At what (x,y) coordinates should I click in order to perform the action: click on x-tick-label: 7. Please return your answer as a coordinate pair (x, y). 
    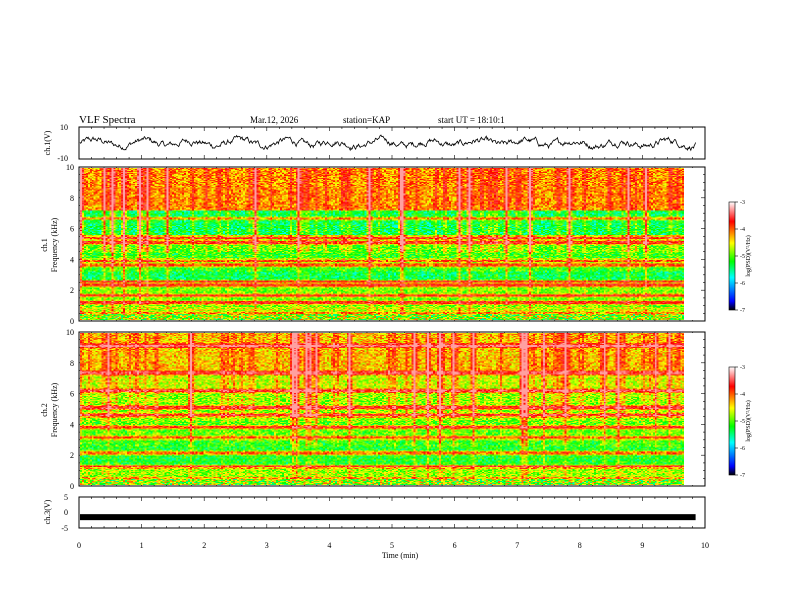
    Looking at the image, I should click on (517, 545).